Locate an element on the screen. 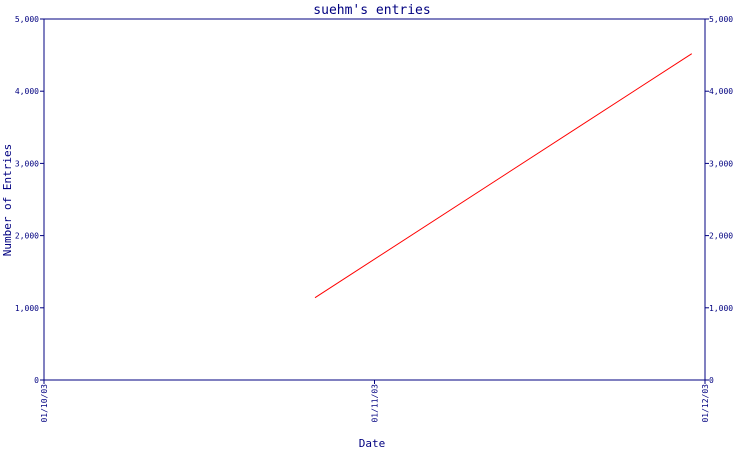  y-tick-right-label: 5,000 is located at coordinates (721, 19).